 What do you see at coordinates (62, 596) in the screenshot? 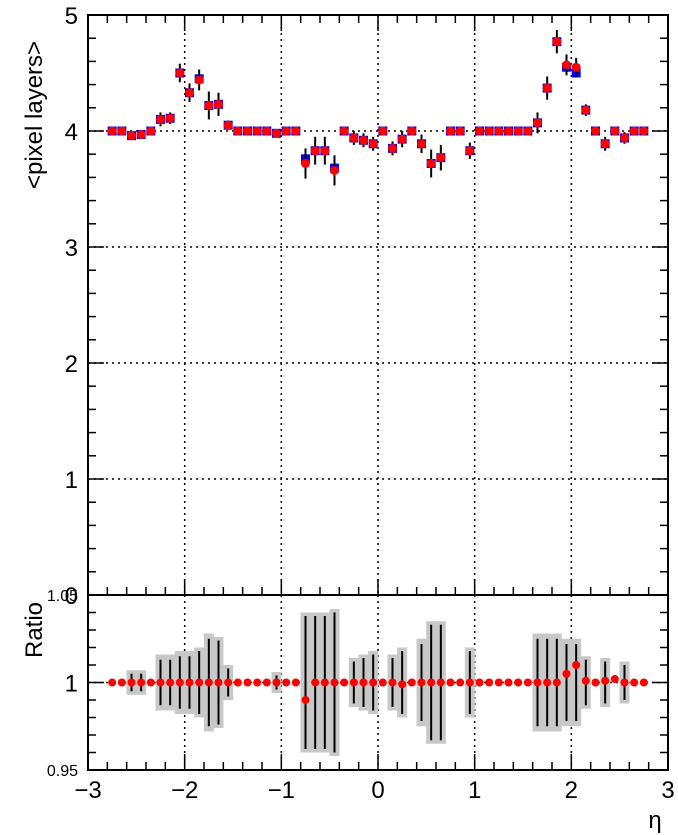
I see `y-tick-label-ratio: 1.05` at bounding box center [62, 596].